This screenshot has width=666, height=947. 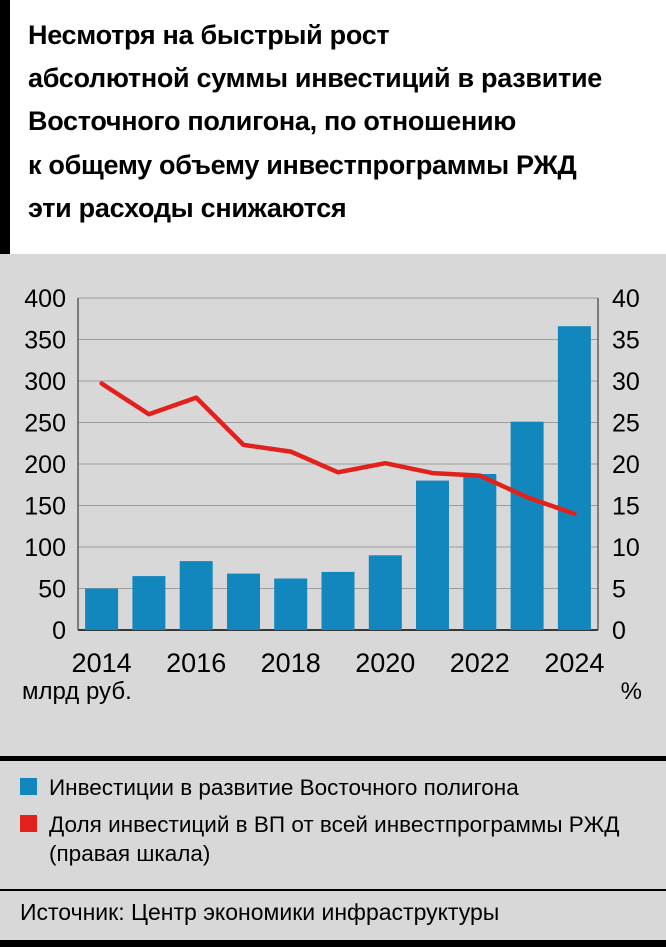 I want to click on right-tick-label: 10, so click(x=626, y=548).